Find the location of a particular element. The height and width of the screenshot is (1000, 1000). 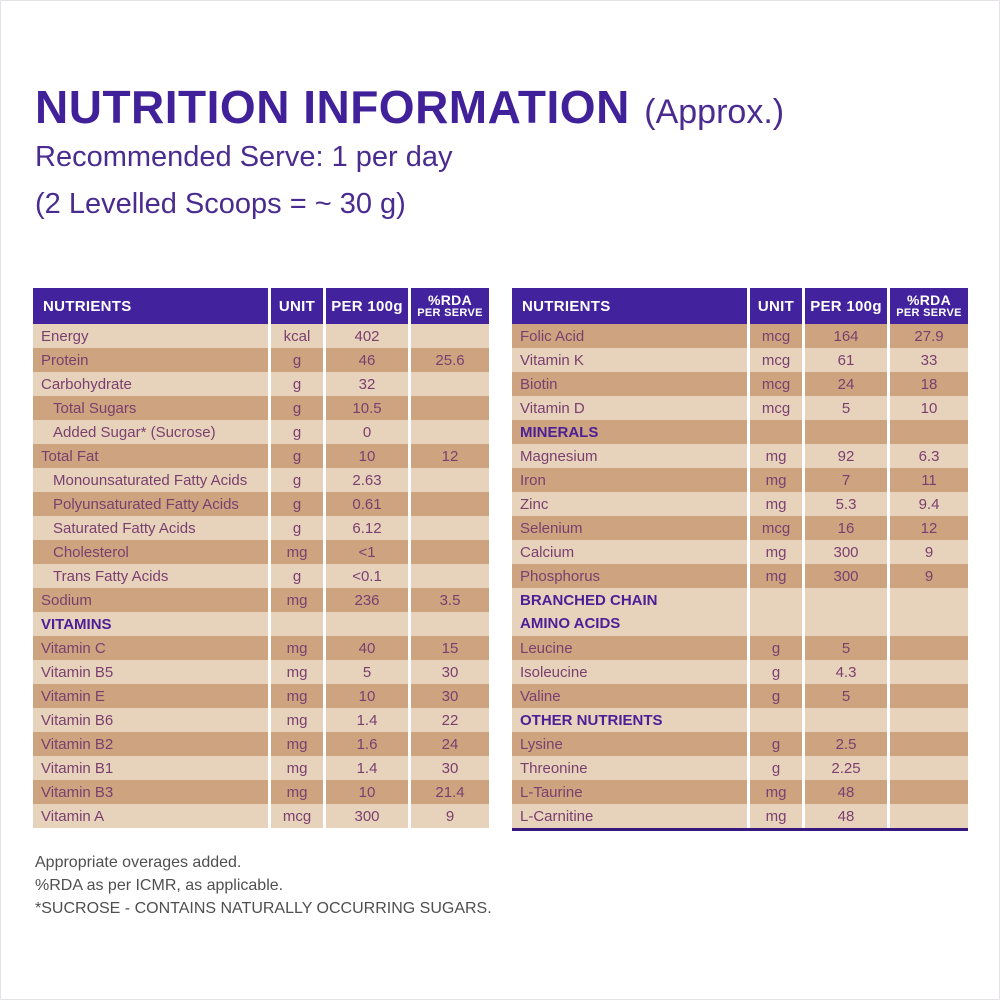

nutrient-rda: 22 is located at coordinates (450, 720).